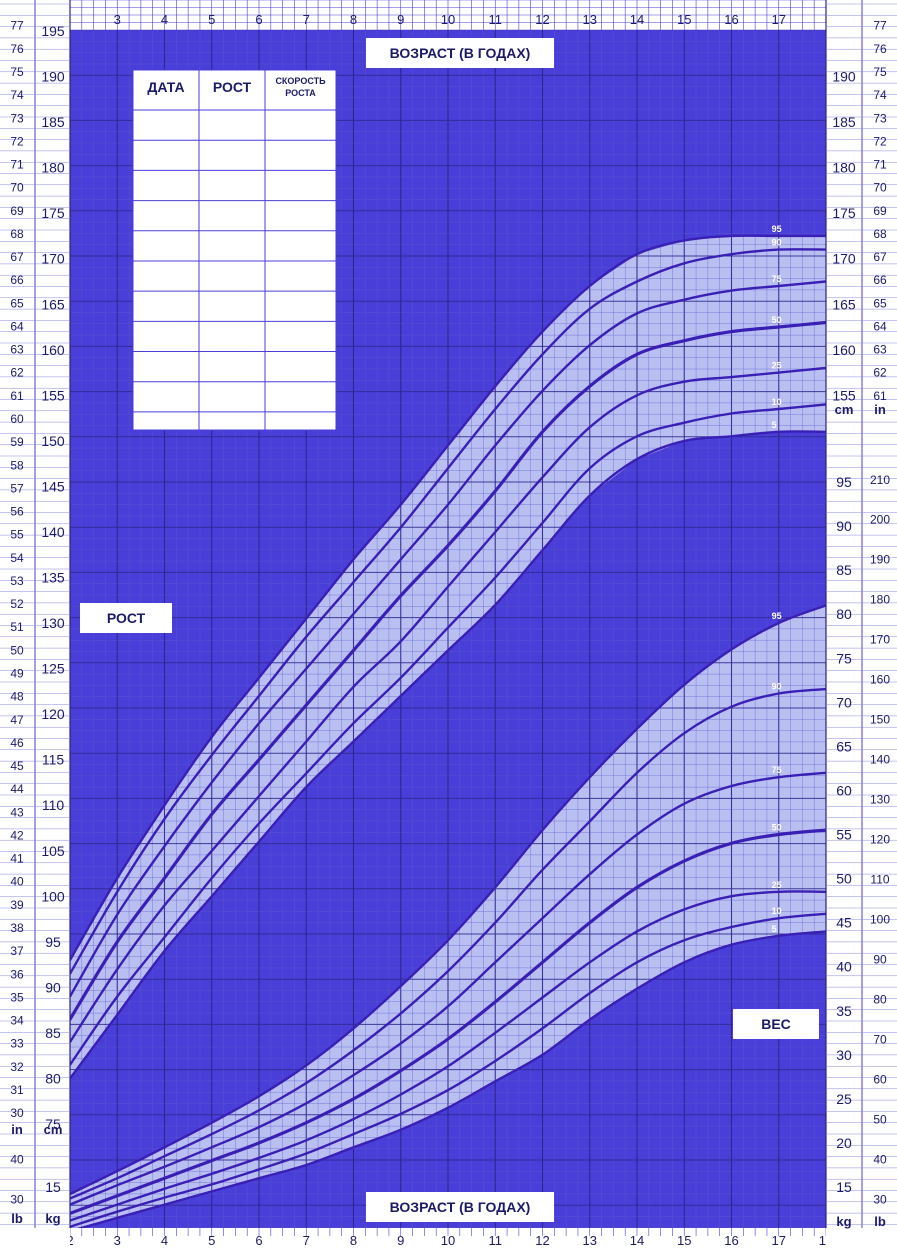  Describe the element at coordinates (17, 789) in the screenshot. I see `left-in-tick-label: 44` at that location.